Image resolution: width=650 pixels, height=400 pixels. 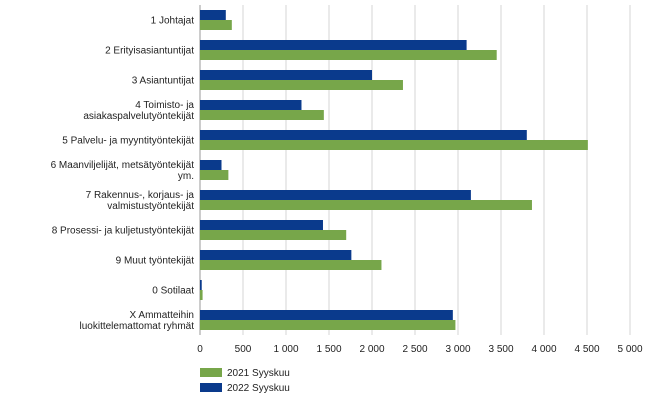 I want to click on category-label: 3 Asiantuntijat, so click(x=163, y=81).